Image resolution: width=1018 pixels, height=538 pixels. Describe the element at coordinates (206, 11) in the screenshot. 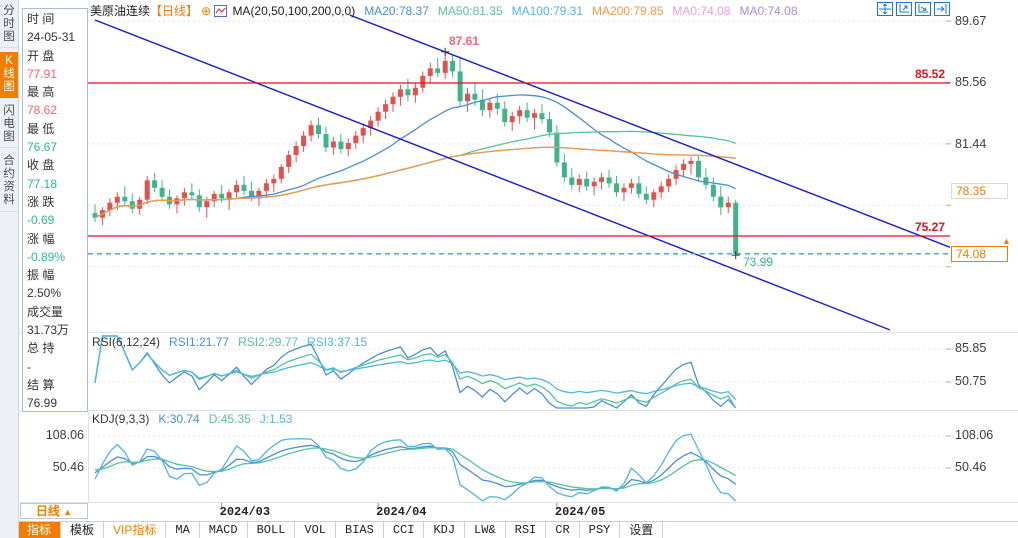

I see `circle-plus-icon: ⊕` at that location.